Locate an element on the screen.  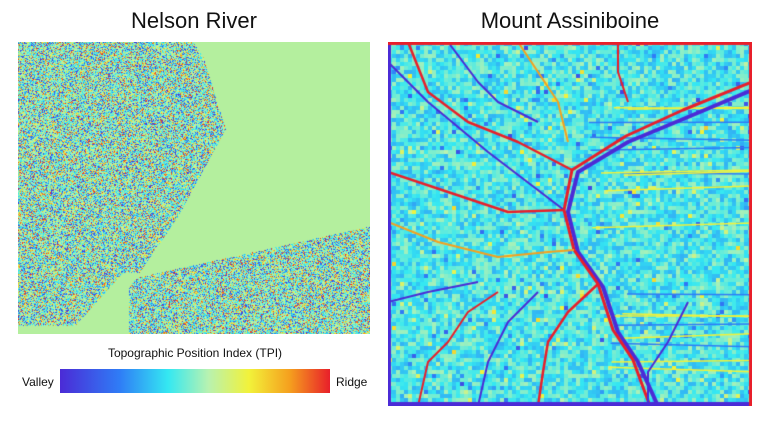
legend-high-label: Ridge is located at coordinates (352, 382).